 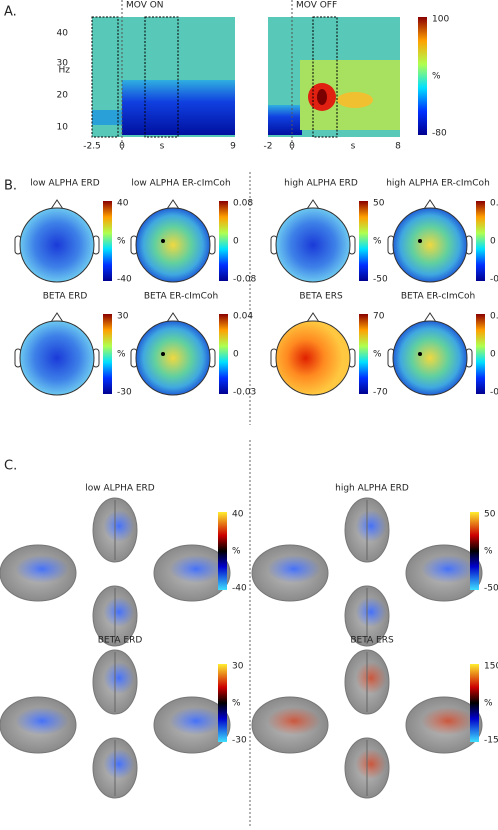 What do you see at coordinates (10, 186) in the screenshot?
I see `label: B.` at bounding box center [10, 186].